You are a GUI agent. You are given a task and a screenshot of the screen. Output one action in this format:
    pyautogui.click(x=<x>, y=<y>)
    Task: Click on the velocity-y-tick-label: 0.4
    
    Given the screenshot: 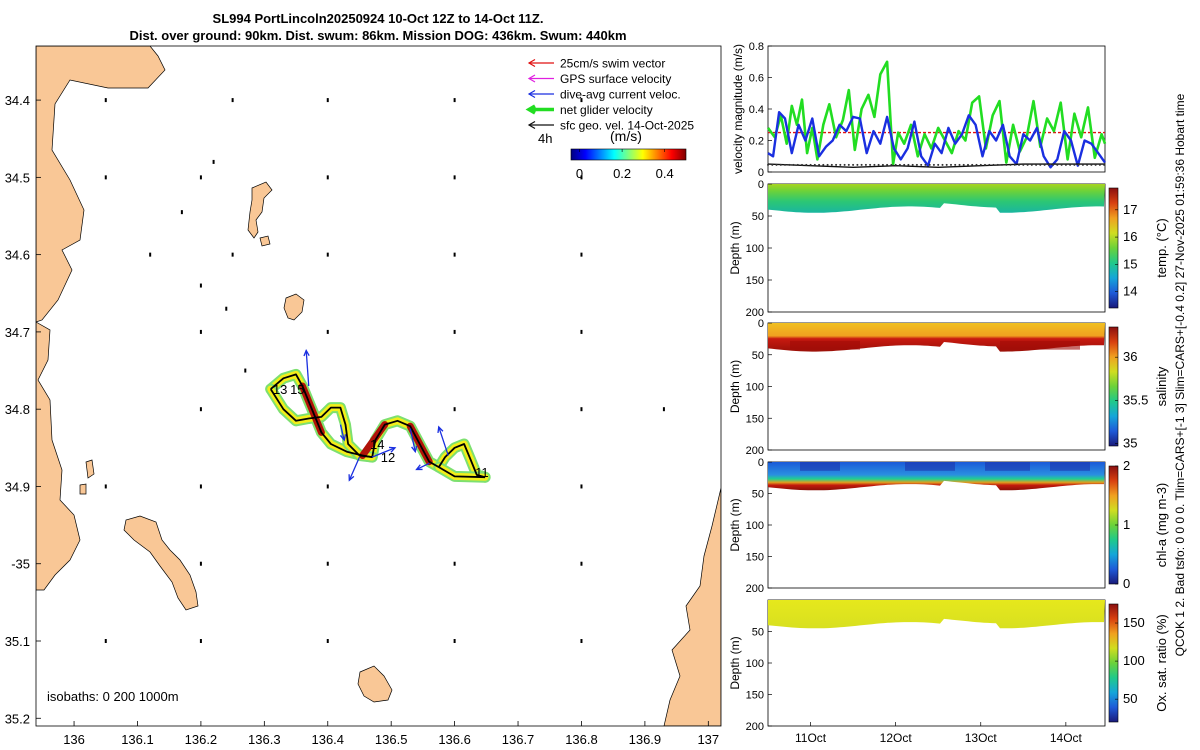 What is the action you would take?
    pyautogui.click(x=756, y=110)
    